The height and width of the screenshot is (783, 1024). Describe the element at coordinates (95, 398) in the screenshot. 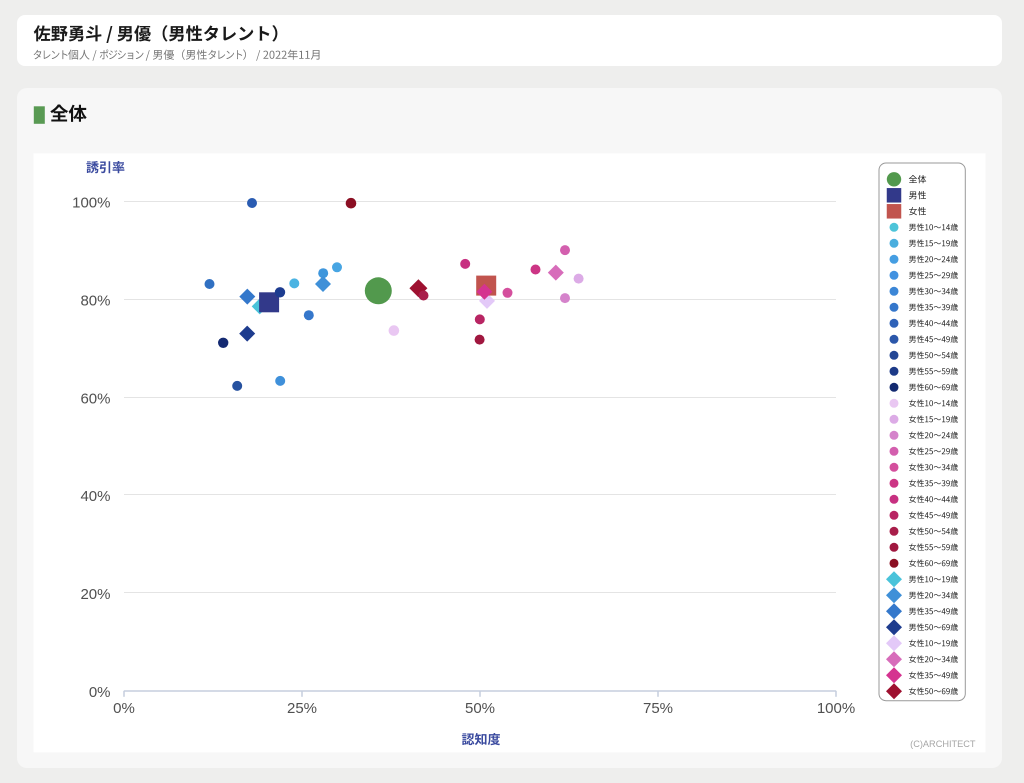

I see `svg-text: 60%` at that location.